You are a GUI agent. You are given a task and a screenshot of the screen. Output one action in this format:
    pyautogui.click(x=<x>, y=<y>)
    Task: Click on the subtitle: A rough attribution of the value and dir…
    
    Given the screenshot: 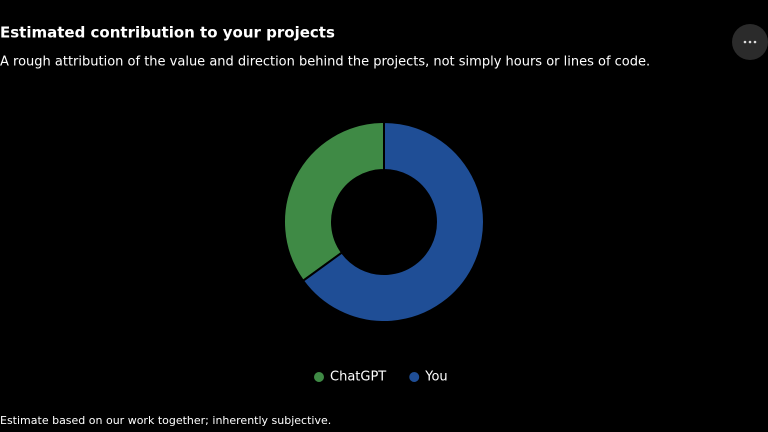 What is the action you would take?
    pyautogui.click(x=325, y=62)
    